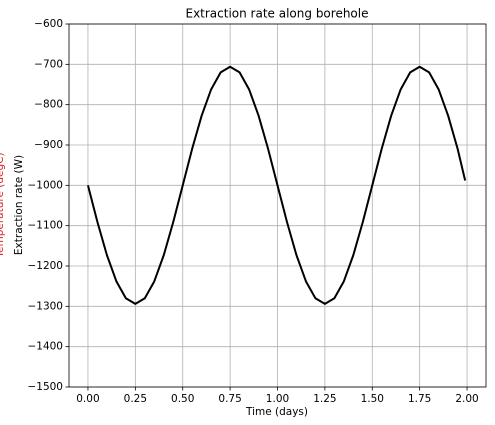 Image resolution: width=495 pixels, height=425 pixels. Describe the element at coordinates (87, 399) in the screenshot. I see `x-tick-label: 0.00` at that location.